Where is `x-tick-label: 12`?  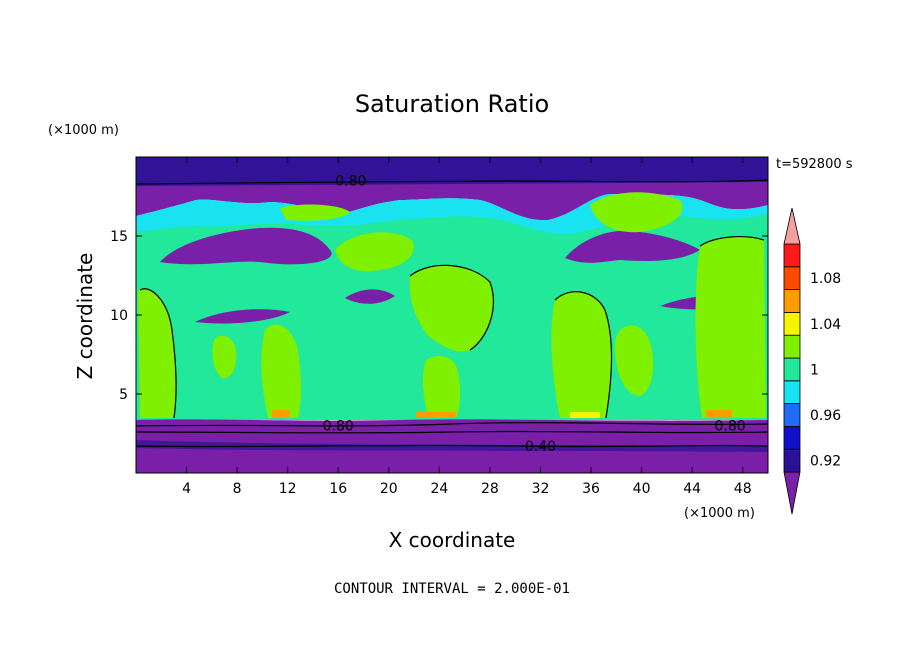
x-tick-label: 12 is located at coordinates (288, 489).